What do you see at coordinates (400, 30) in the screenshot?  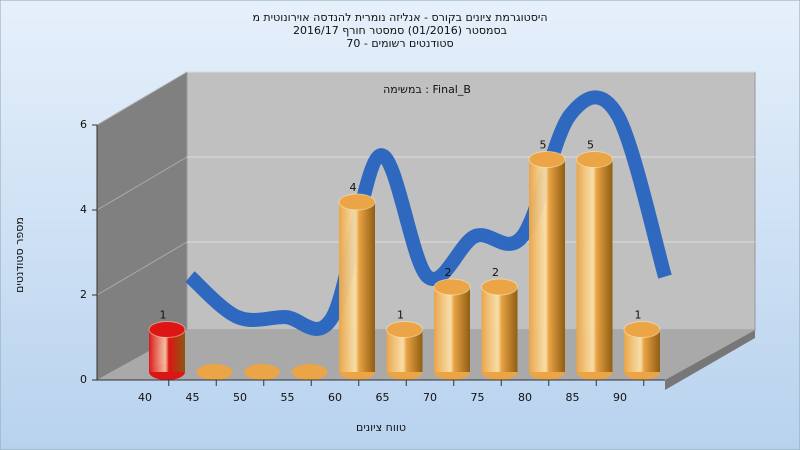 I see `chart-subtitle: בסמסטר (01/2016) סמסטר חורף 2016/17` at bounding box center [400, 30].